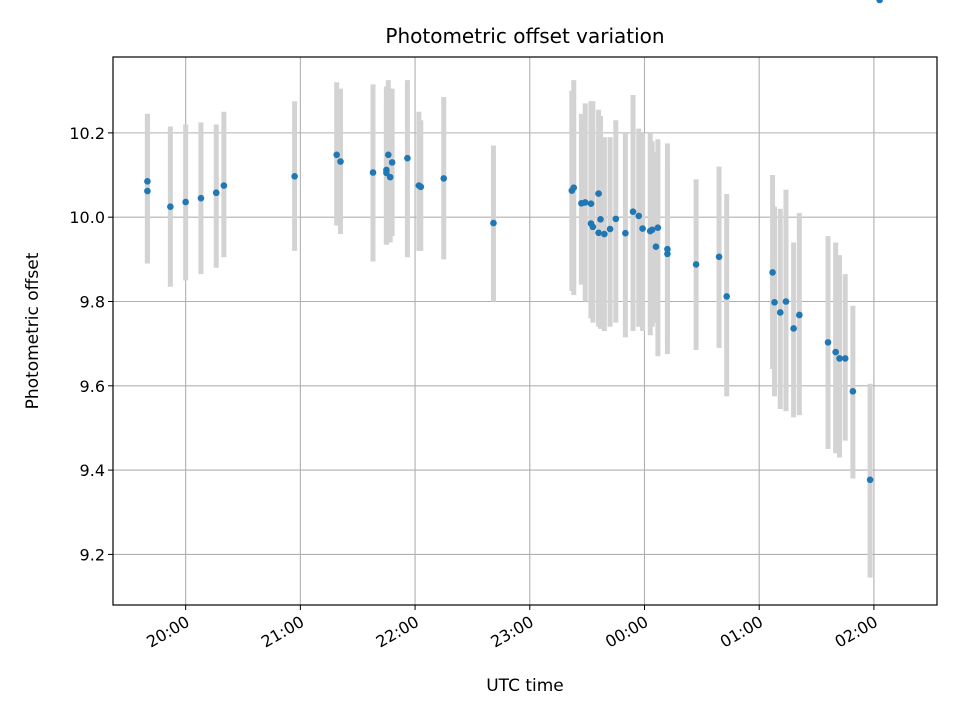 This screenshot has height=720, width=960. I want to click on y-tick-label: 10.2, so click(87, 133).